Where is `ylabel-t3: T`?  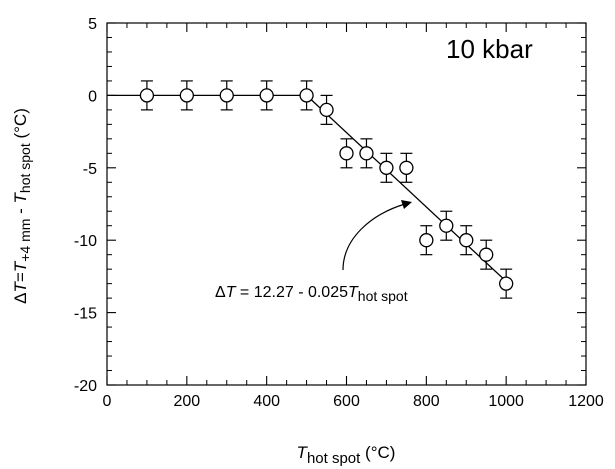
ylabel-t3: T is located at coordinates (20, 197).